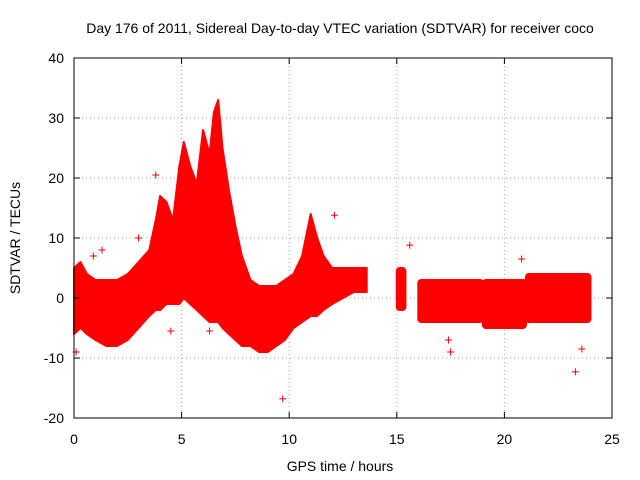 The height and width of the screenshot is (480, 640). Describe the element at coordinates (54, 418) in the screenshot. I see `y-tick-label: -20` at that location.